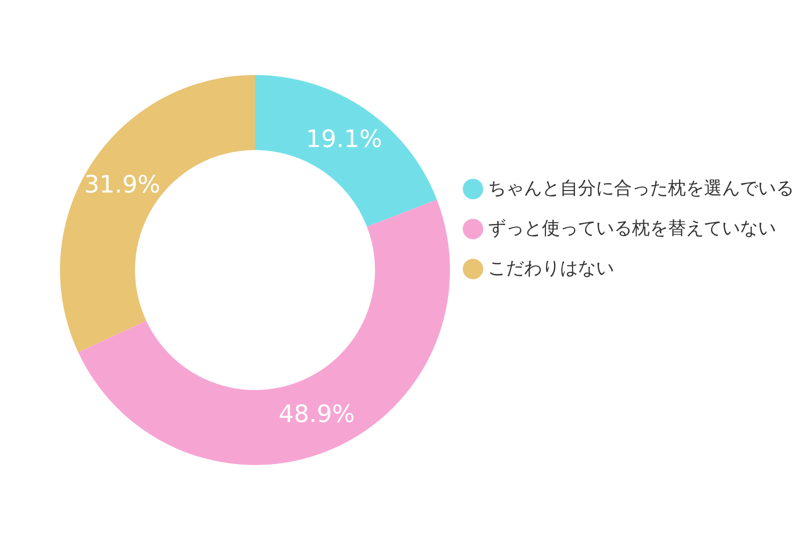  I want to click on legend-label: ずっと使っている枕を替えていない, so click(632, 228).